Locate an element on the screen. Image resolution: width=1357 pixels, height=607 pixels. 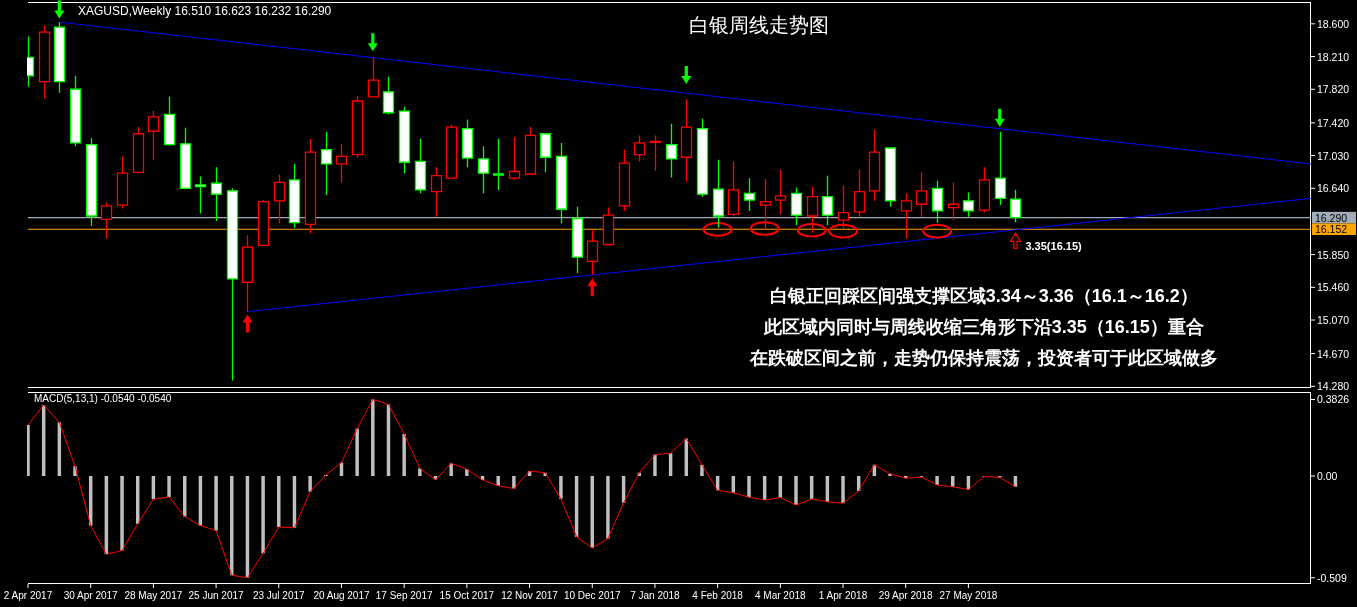
y-tick-label: 14.670 is located at coordinates (1333, 353).